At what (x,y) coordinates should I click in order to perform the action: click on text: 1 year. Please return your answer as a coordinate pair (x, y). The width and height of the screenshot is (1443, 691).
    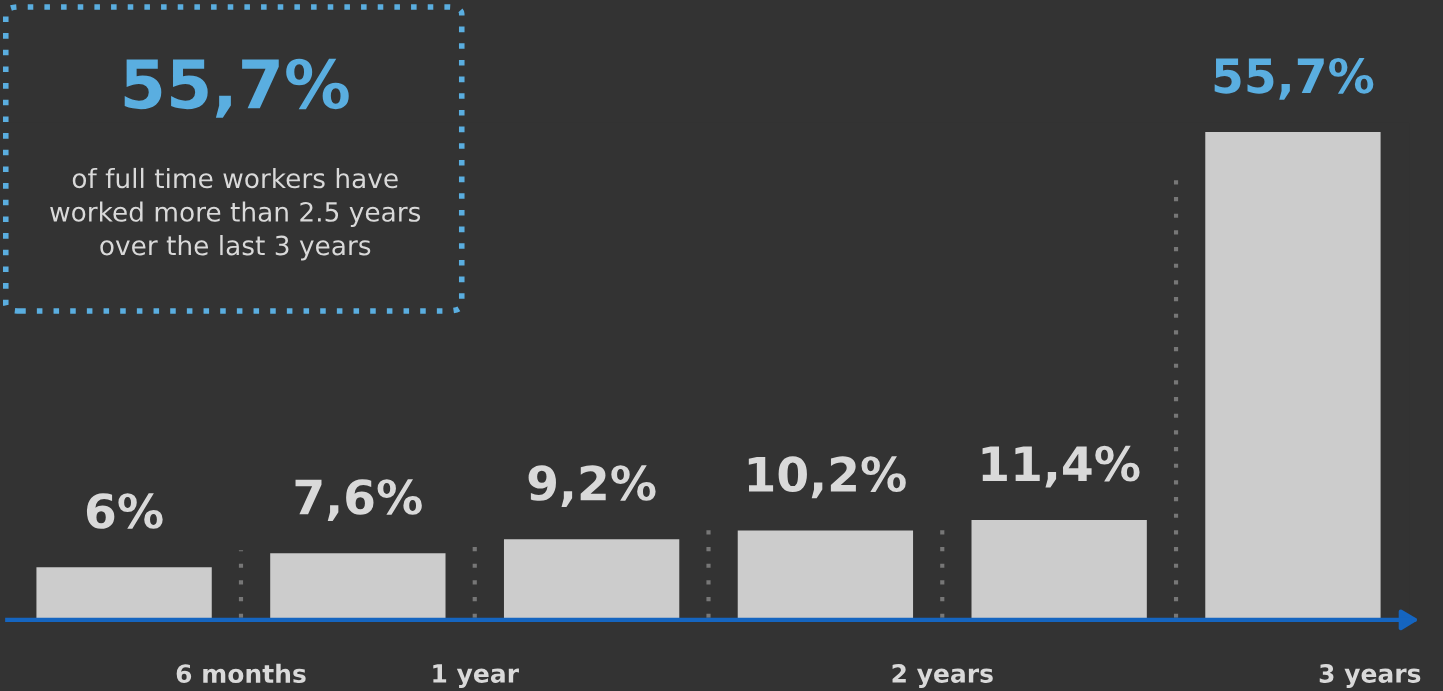
    Looking at the image, I should click on (476, 676).